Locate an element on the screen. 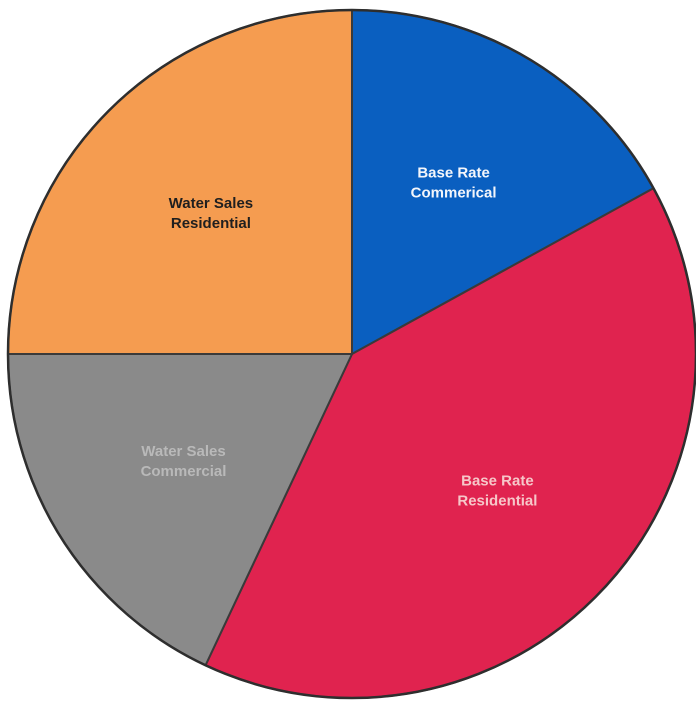 The image size is (696, 708). slice-label-water-sales-residential: Water Sales Residential is located at coordinates (211, 213).